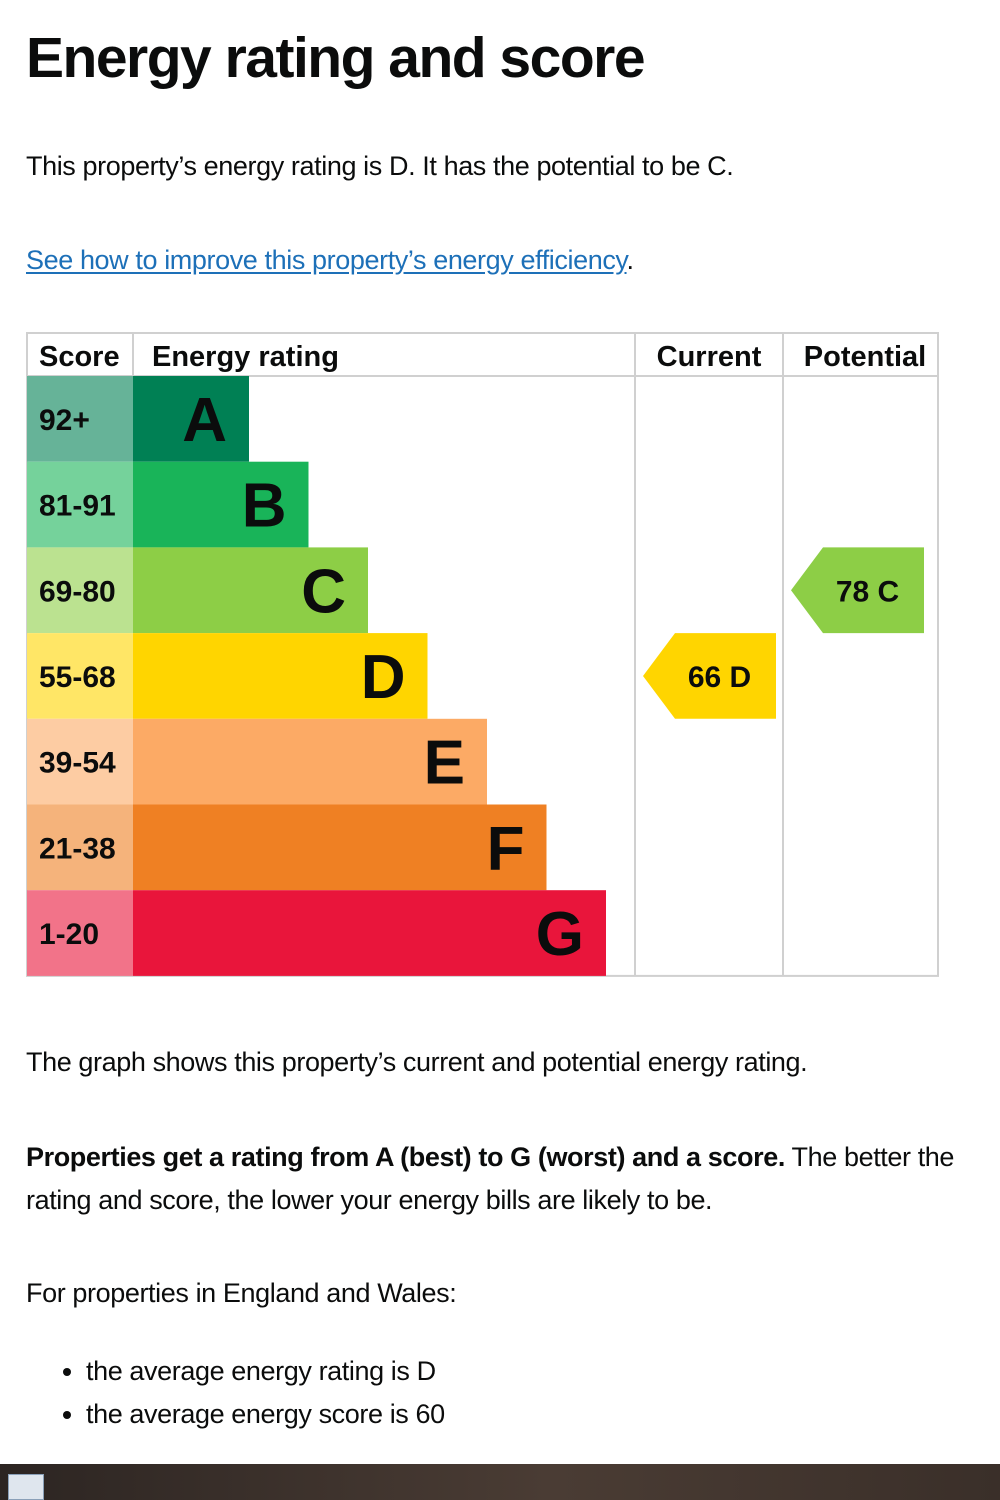 Image resolution: width=1000 pixels, height=1500 pixels. Describe the element at coordinates (336, 58) in the screenshot. I see `page-title: Energy rating and score` at that location.